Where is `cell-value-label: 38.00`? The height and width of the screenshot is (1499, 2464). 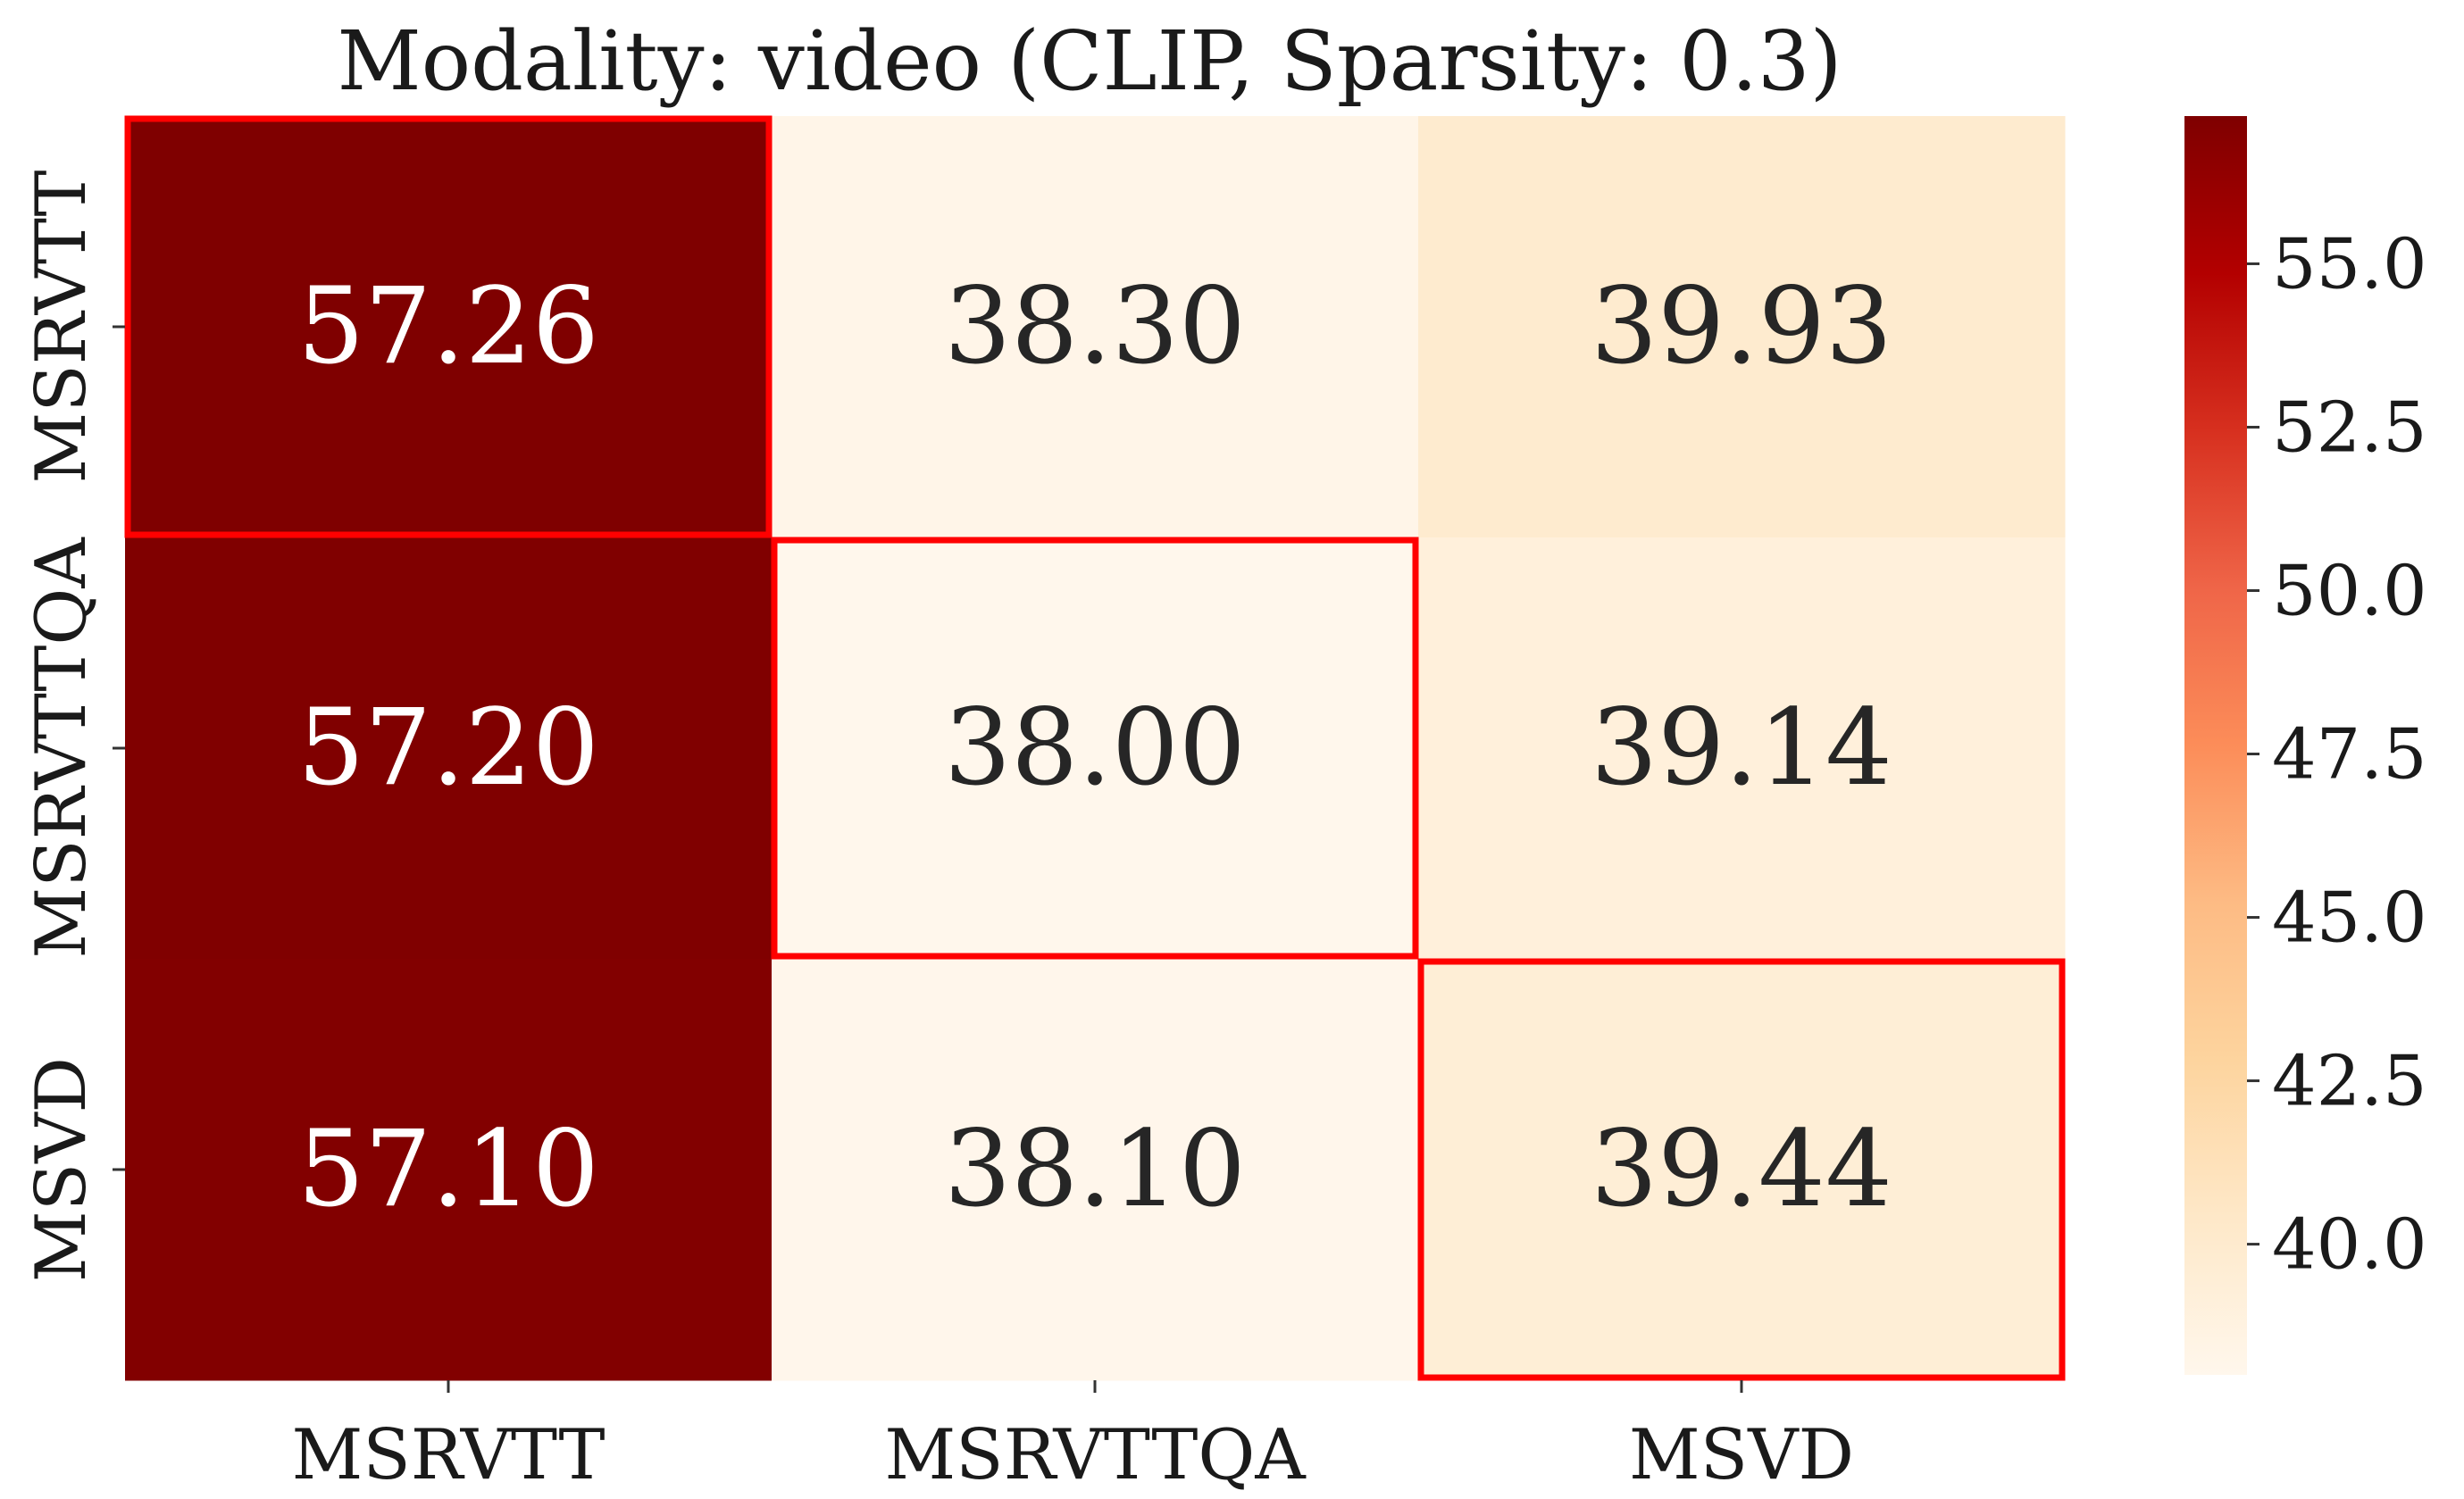
cell-value-label: 38.00 is located at coordinates (1095, 748).